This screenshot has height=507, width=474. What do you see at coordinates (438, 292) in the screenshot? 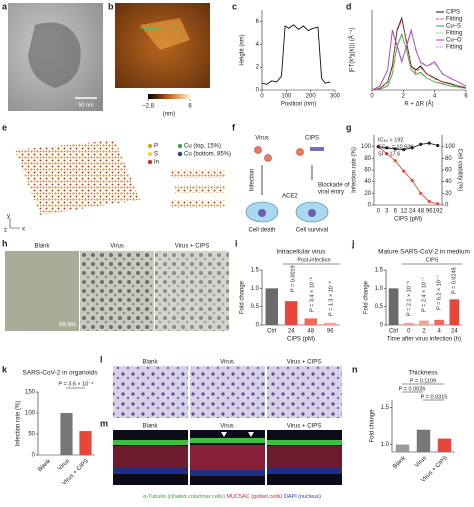
I see `annotation: P = 6.2 × 10⁻⁷` at bounding box center [438, 292].